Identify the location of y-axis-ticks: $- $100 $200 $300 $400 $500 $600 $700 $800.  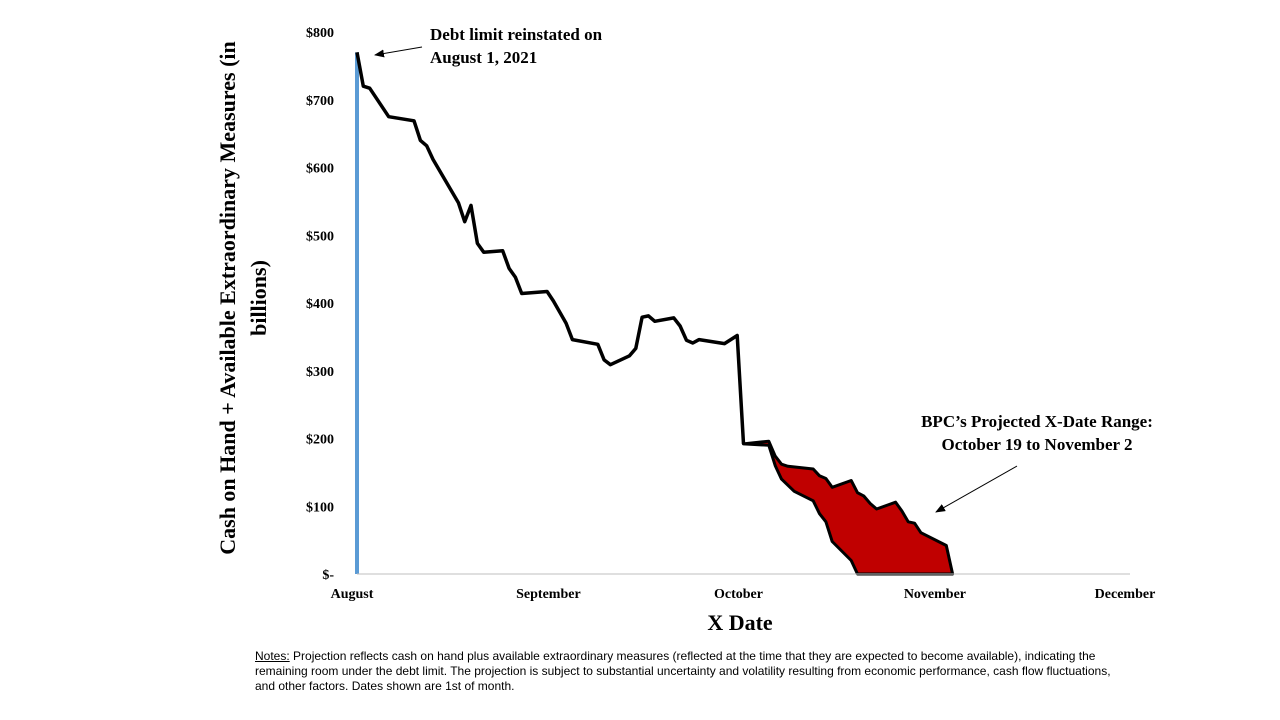
(320, 304).